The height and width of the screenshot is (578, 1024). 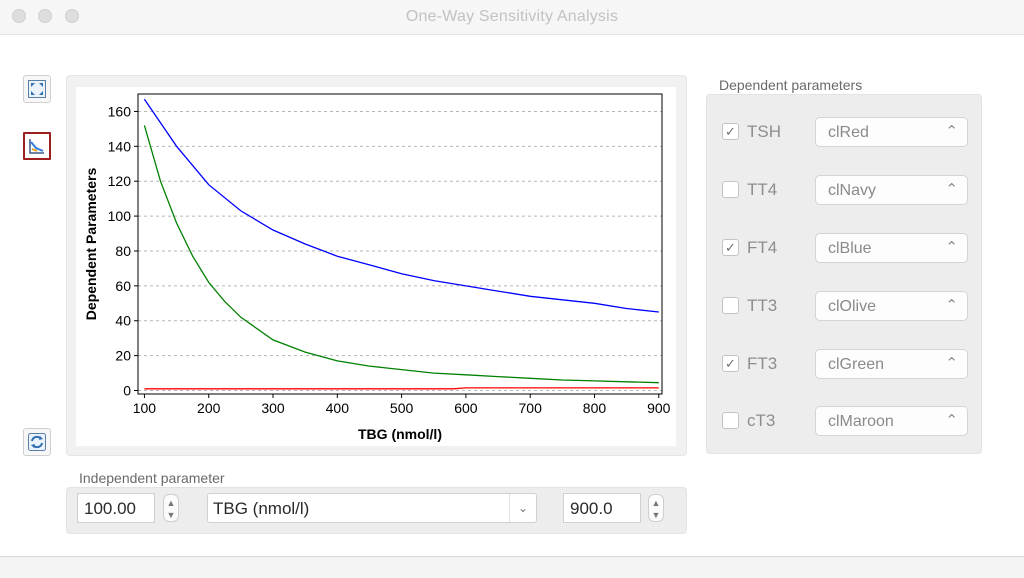 What do you see at coordinates (91, 244) in the screenshot?
I see `y-axis-label: Dependent Parameters` at bounding box center [91, 244].